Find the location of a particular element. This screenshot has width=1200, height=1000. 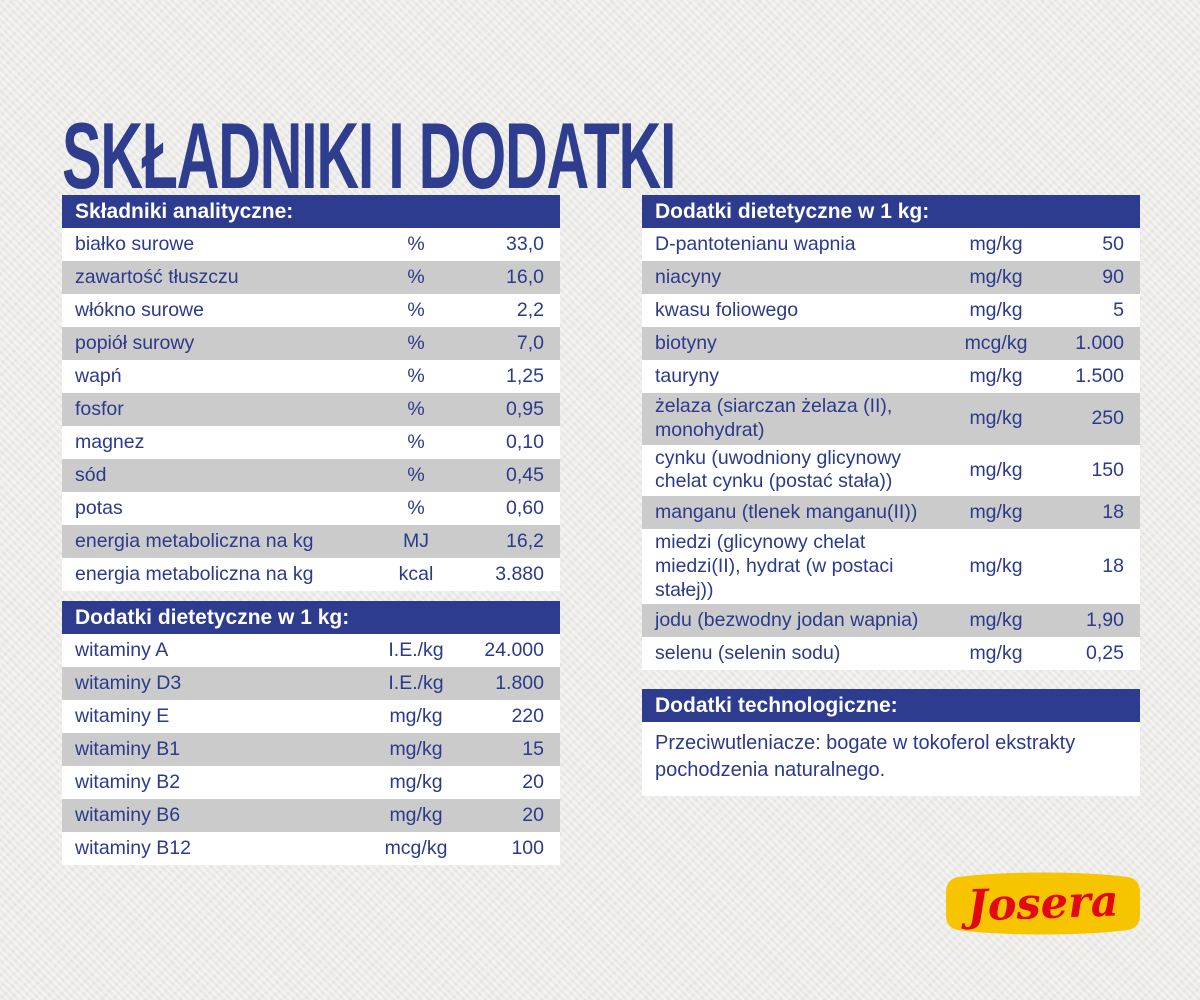

row-value: 90 is located at coordinates (1113, 277).